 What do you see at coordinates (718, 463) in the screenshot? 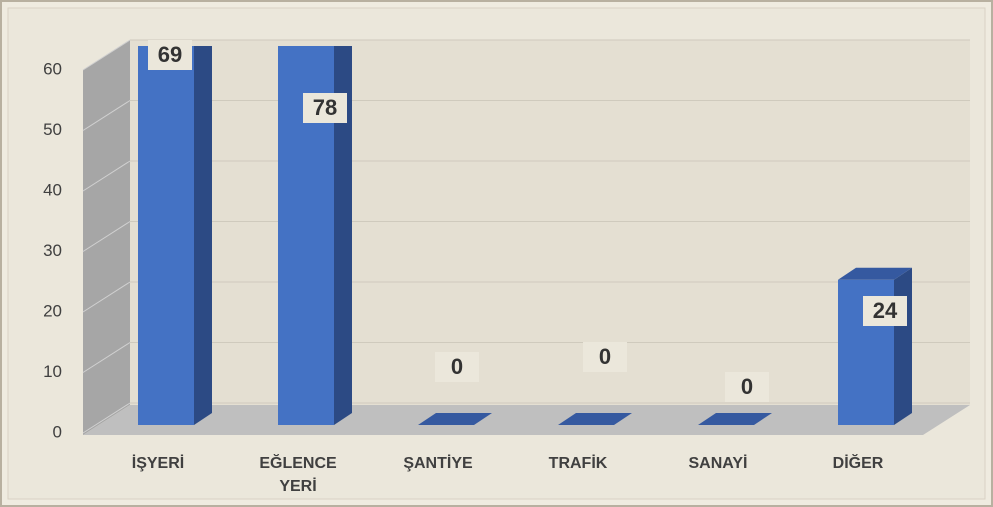
I see `x-tick-label: SANAYİ` at bounding box center [718, 463].